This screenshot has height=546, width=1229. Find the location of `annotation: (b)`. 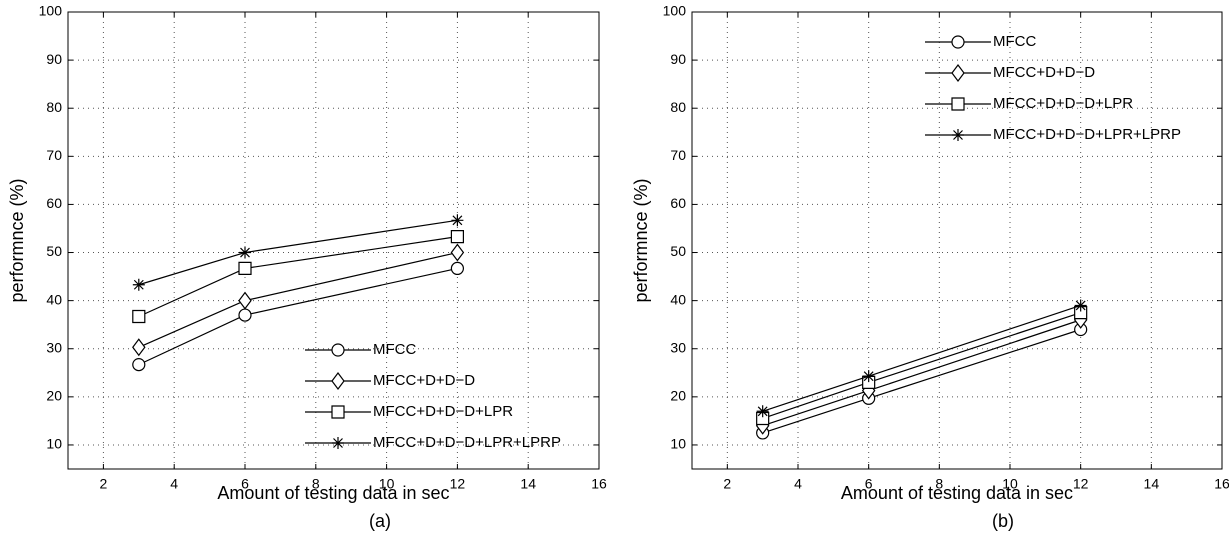

annotation: (b) is located at coordinates (1003, 521).